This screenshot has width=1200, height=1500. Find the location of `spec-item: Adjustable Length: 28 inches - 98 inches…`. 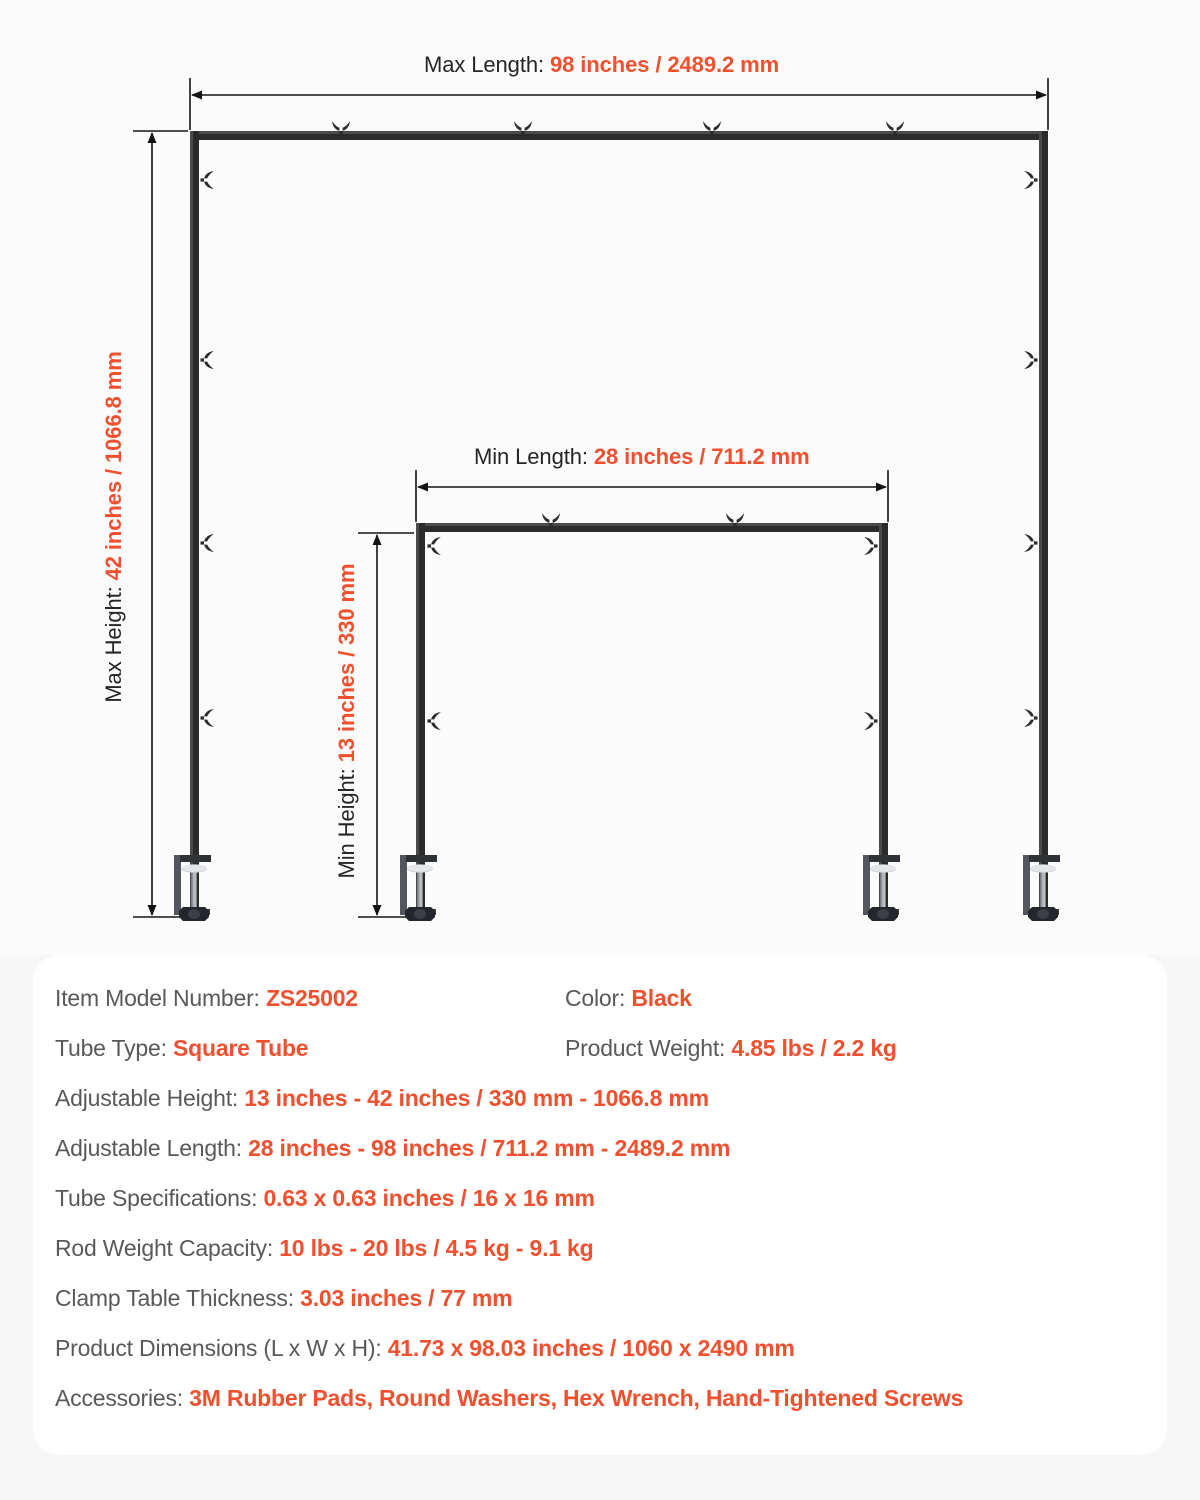

spec-item: Adjustable Length: 28 inches - 98 inches… is located at coordinates (392, 1148).